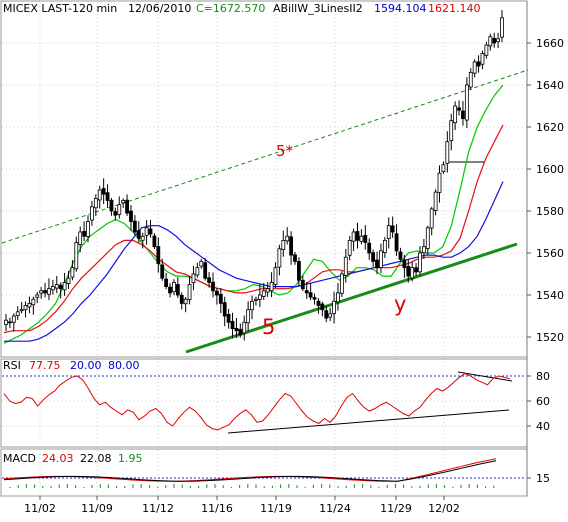  I want to click on x-tick-label: 11/02, so click(40, 508).